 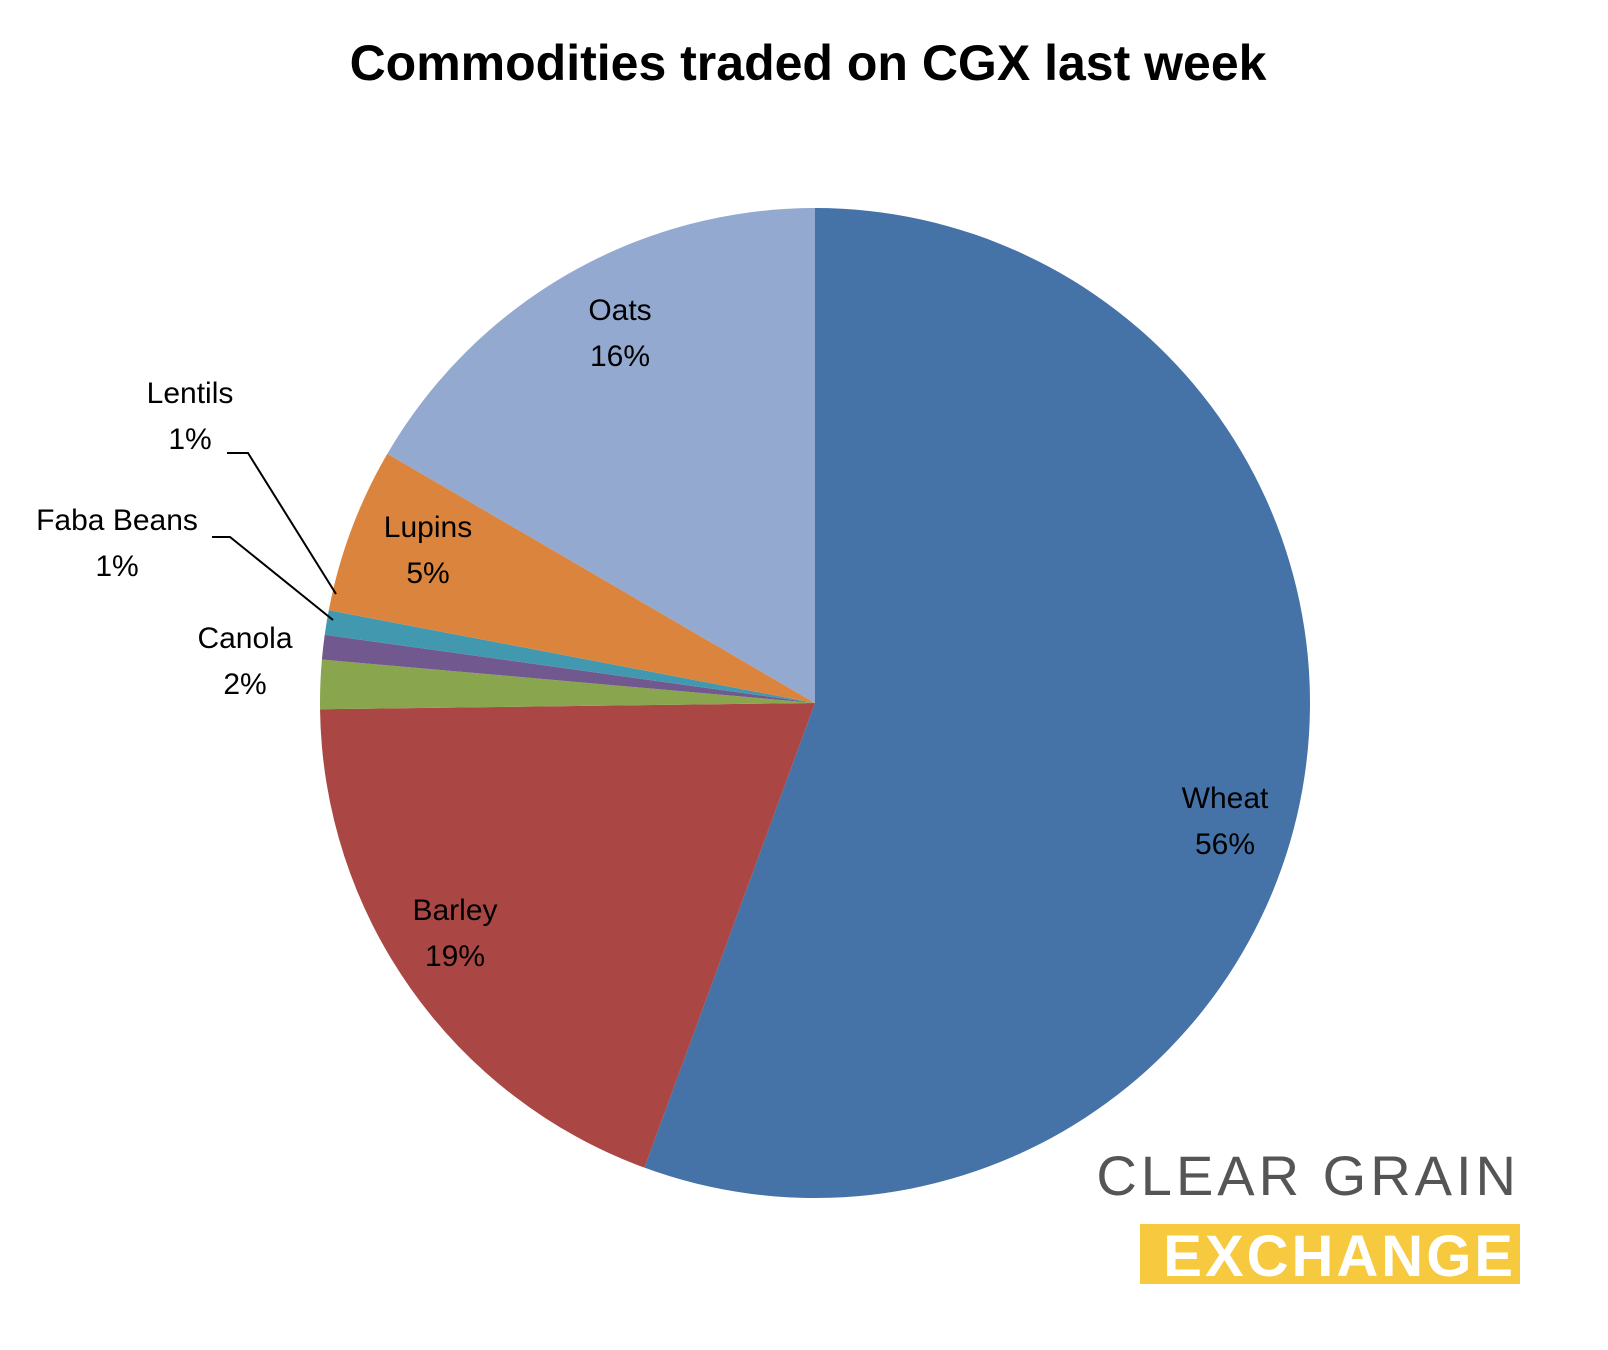 I want to click on slice-name-label: Barley, so click(x=454, y=910).